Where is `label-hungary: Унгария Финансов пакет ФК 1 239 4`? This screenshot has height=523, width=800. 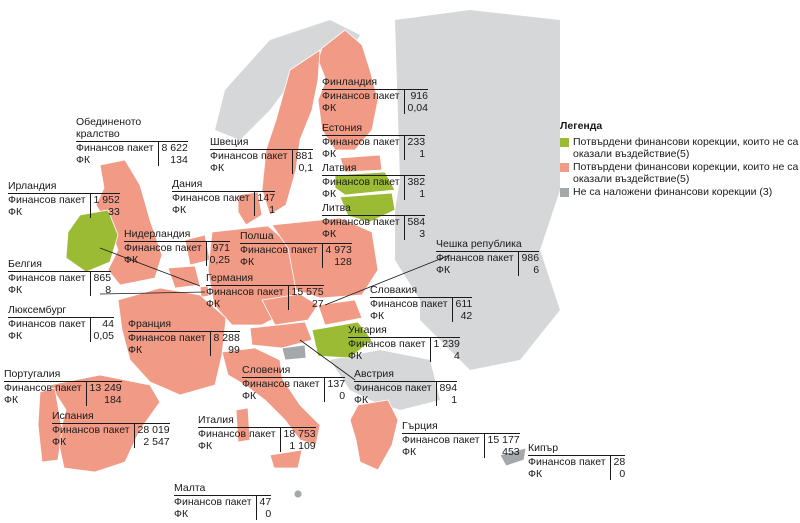
label-hungary: Унгария Финансов пакет ФК 1 239 4 is located at coordinates (404, 343).